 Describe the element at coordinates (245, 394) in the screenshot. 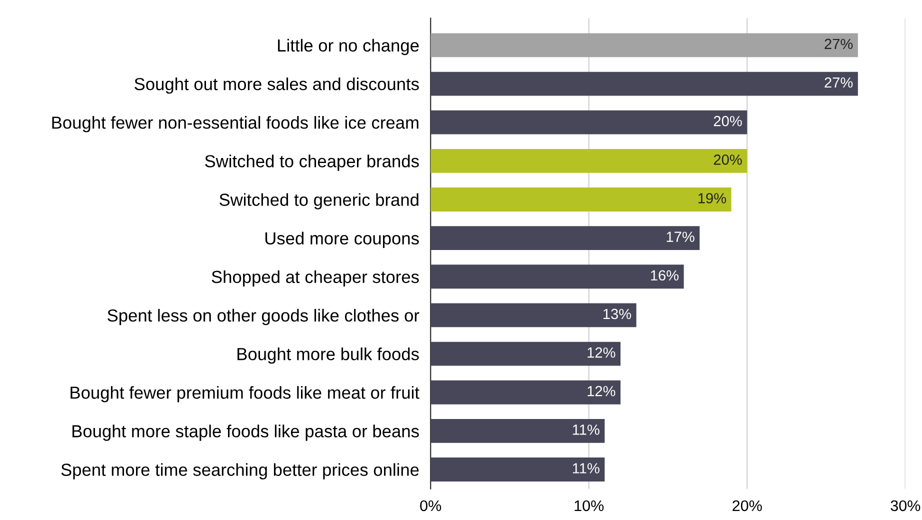

I see `y-tick-label: Bought fewer premium foods like meat or fruit` at that location.